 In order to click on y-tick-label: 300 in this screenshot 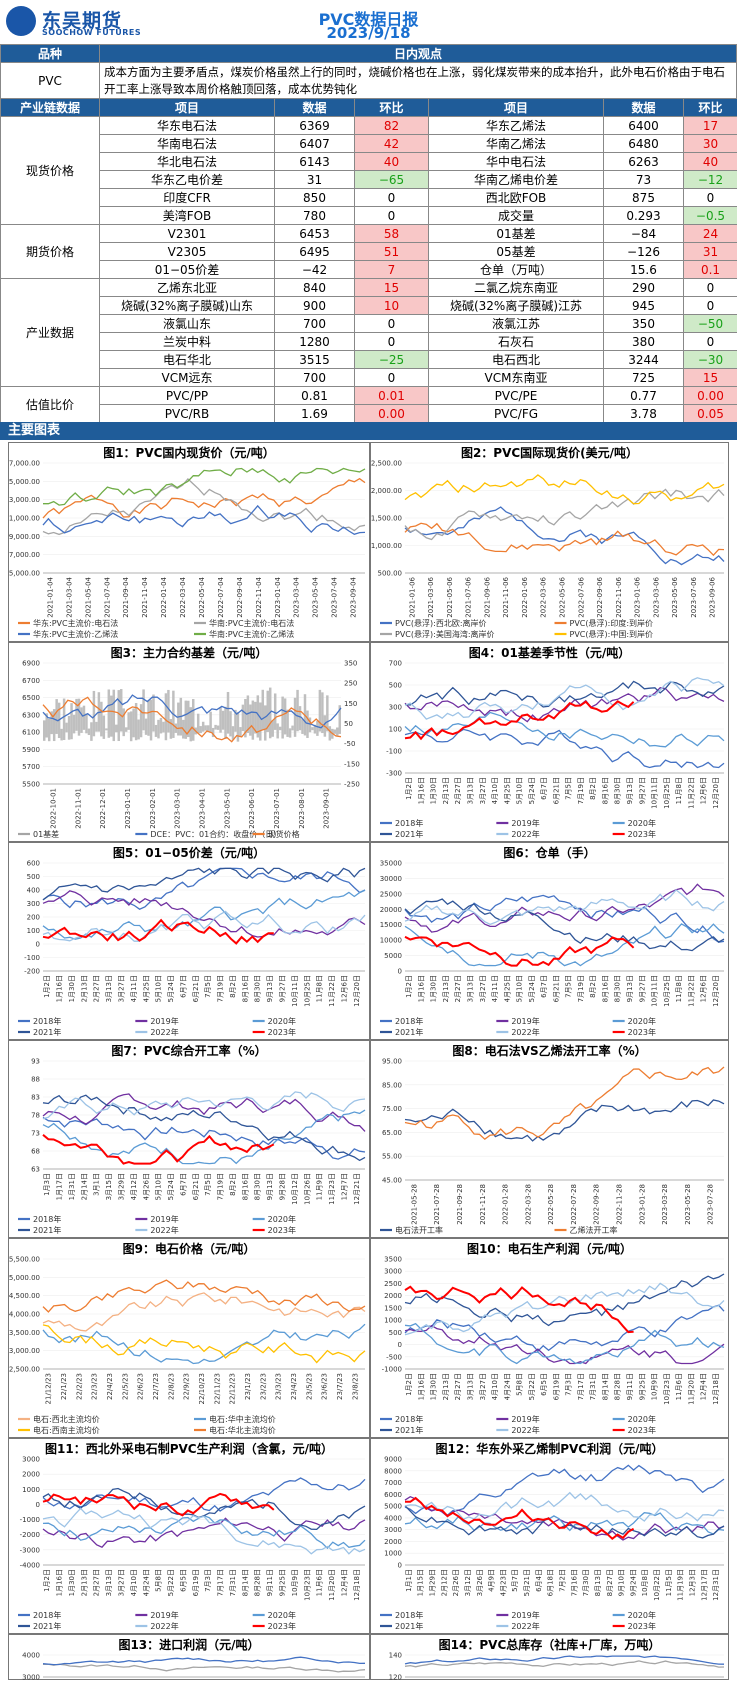, I will do `click(395, 708)`.